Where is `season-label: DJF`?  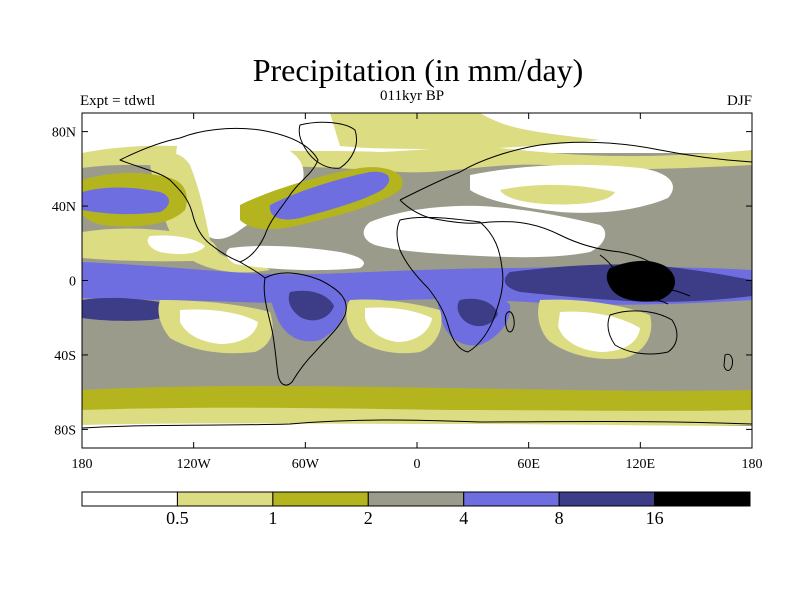 season-label: DJF is located at coordinates (739, 101).